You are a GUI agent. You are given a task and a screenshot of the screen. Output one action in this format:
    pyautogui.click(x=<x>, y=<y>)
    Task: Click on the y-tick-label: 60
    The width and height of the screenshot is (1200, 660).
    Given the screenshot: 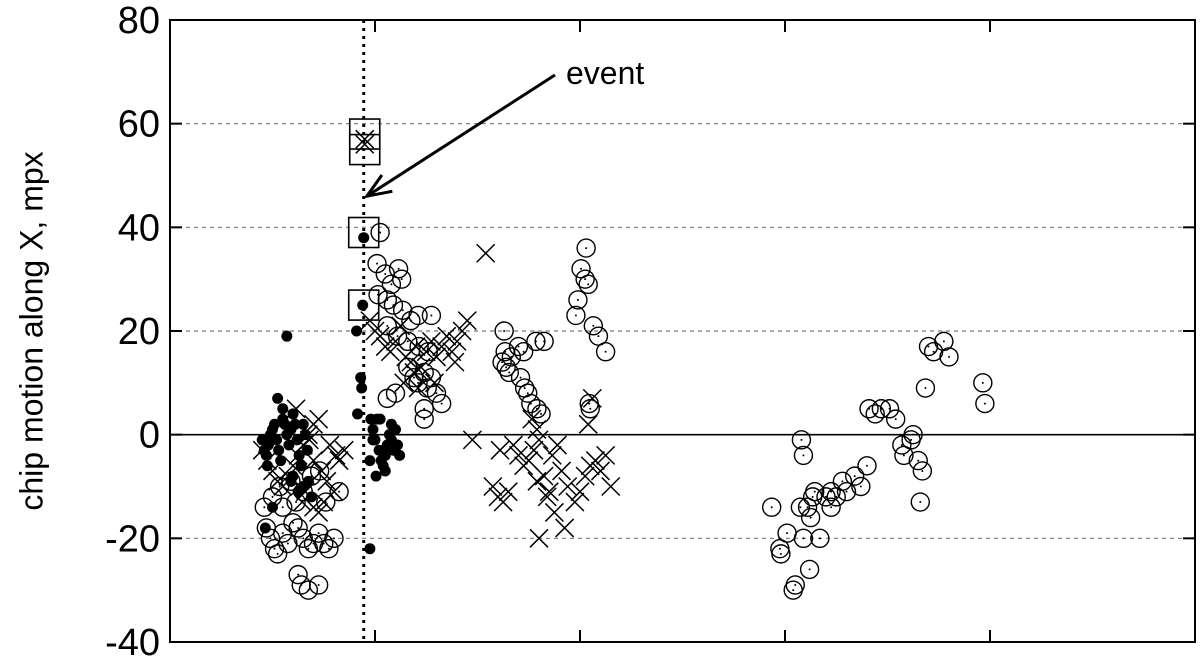 What is the action you would take?
    pyautogui.click(x=139, y=125)
    